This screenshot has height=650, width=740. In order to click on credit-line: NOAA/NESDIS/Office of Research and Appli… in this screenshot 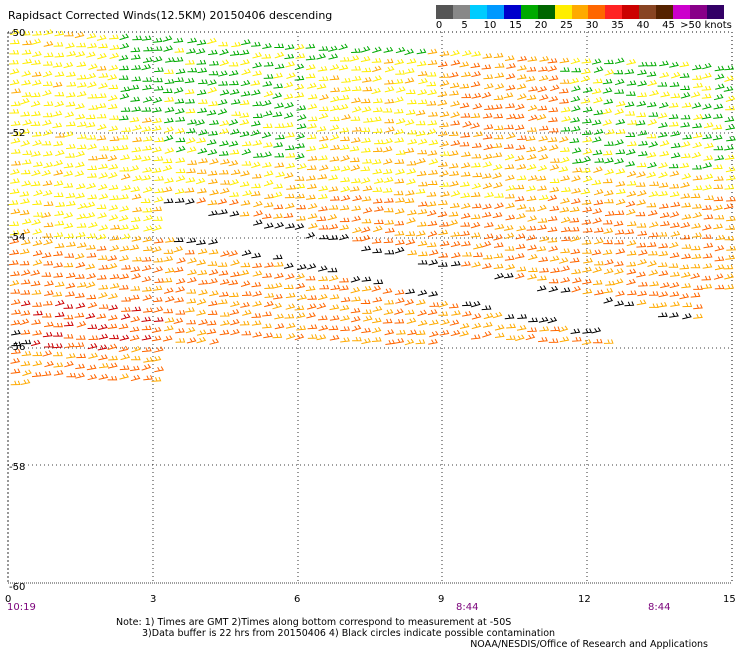, I will do `click(589, 644)`.